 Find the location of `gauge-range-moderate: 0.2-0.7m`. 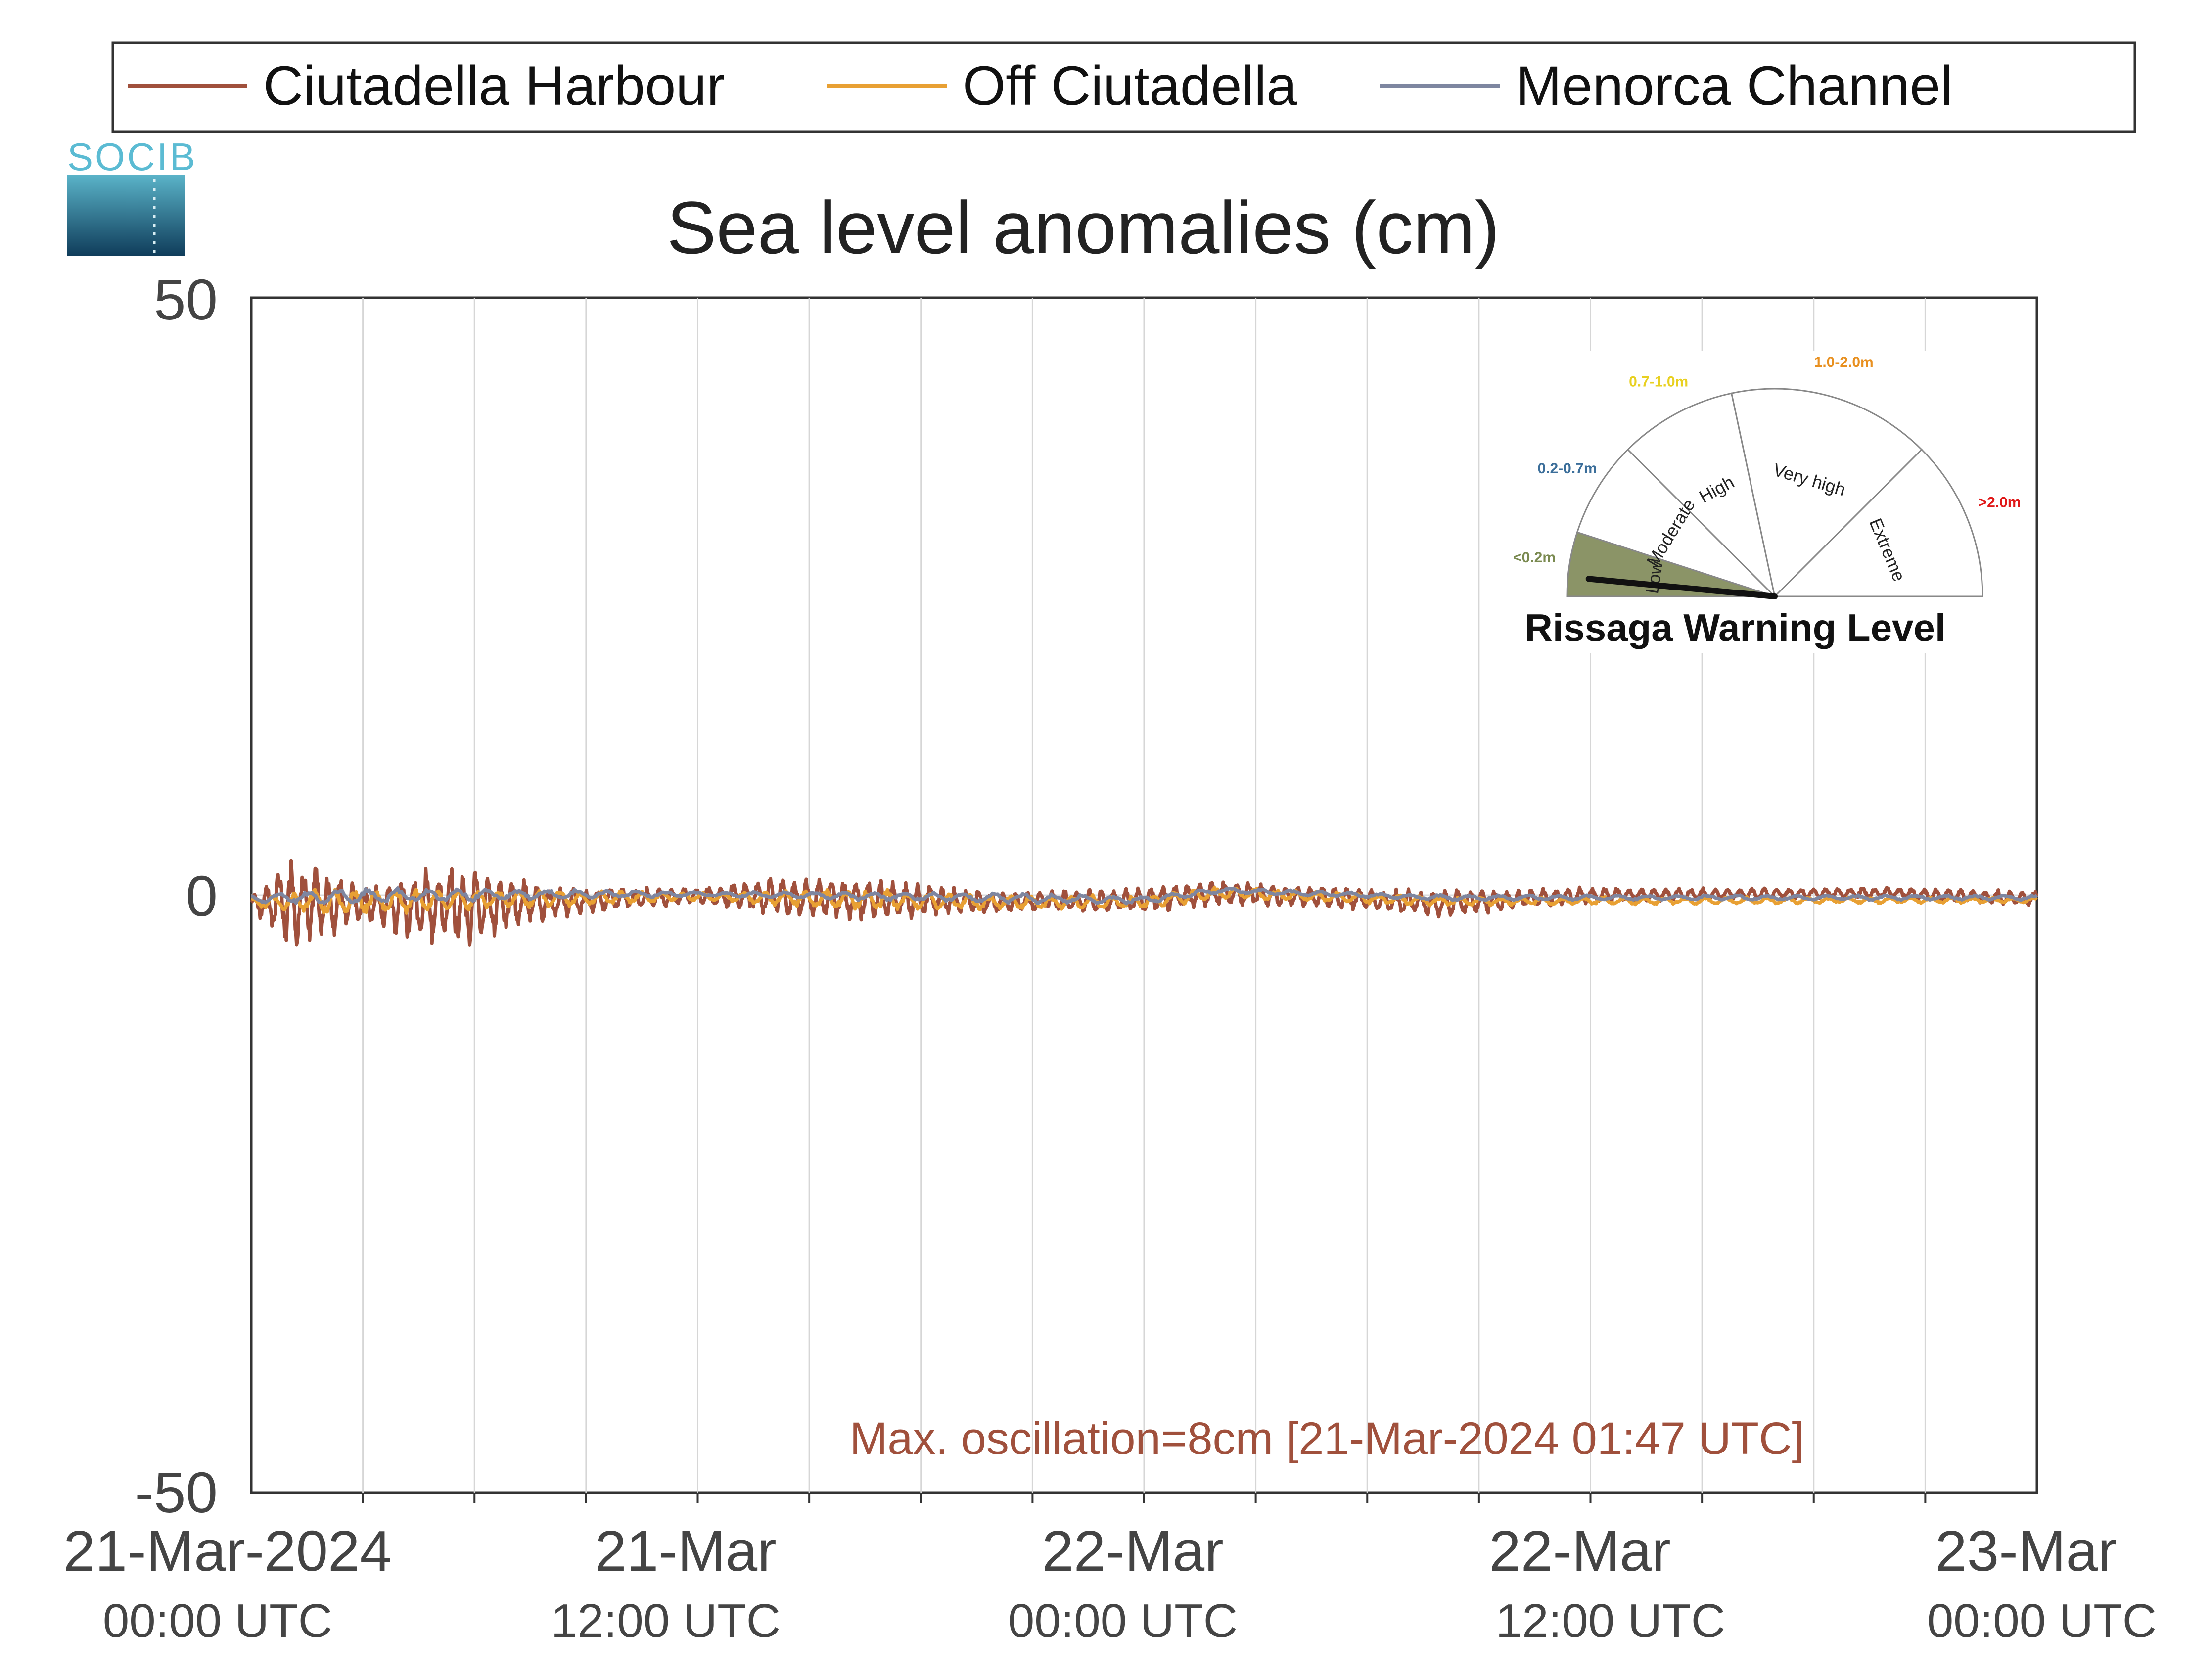

gauge-range-moderate: 0.2-0.7m is located at coordinates (1567, 468).